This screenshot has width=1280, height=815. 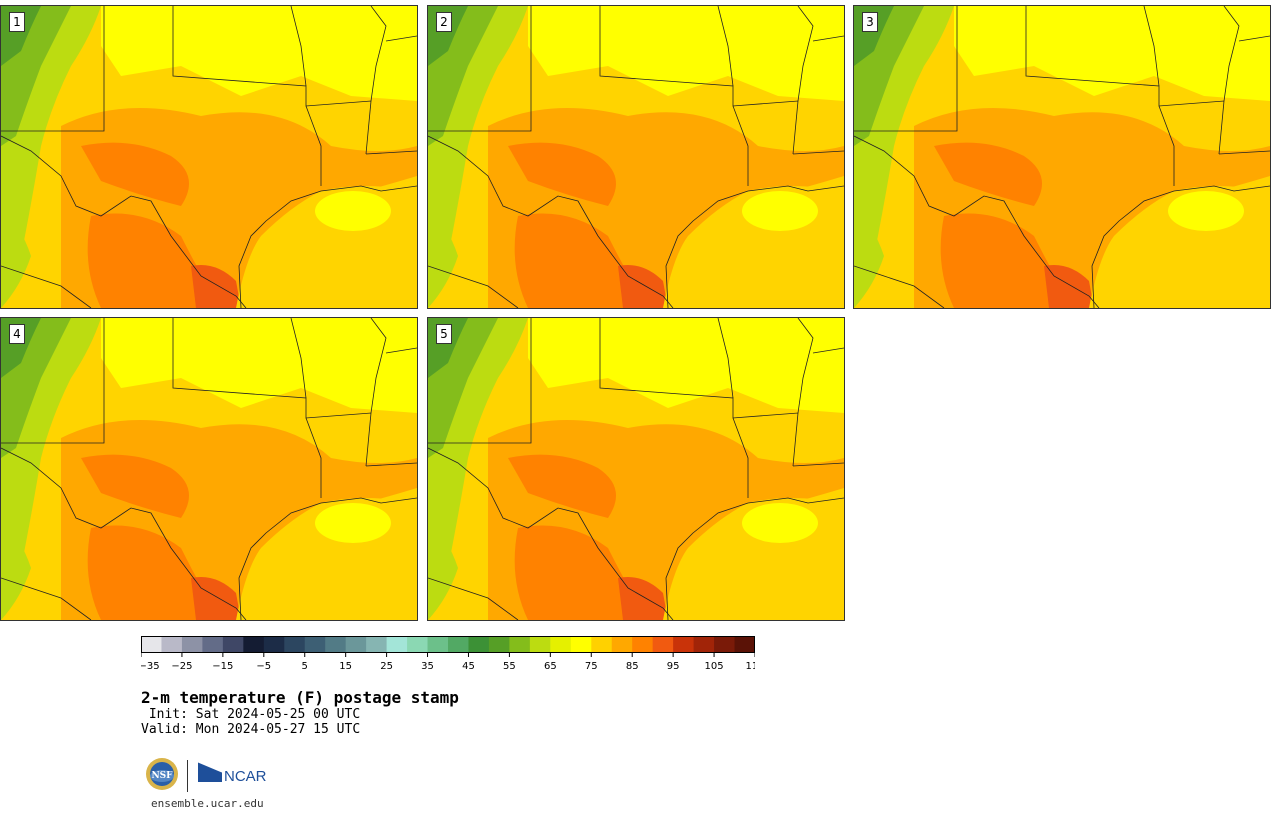 I want to click on colorbar-tick-label: 65, so click(x=550, y=666).